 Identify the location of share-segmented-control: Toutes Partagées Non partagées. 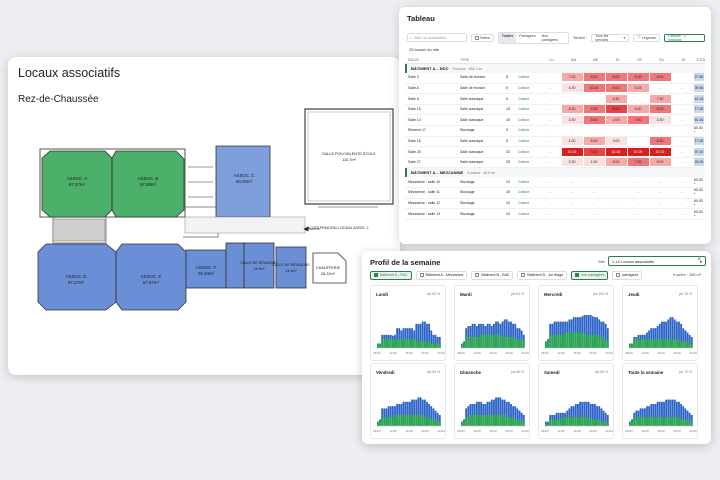
(533, 37).